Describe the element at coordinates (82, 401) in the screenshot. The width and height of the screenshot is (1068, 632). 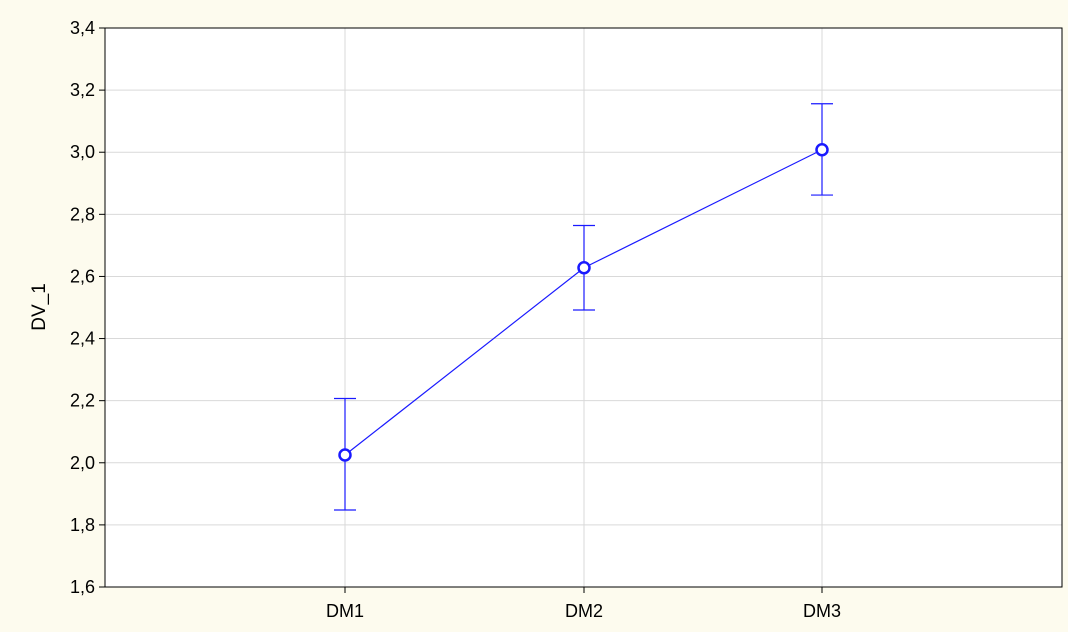
I see `y-tick-label: 2,2` at that location.